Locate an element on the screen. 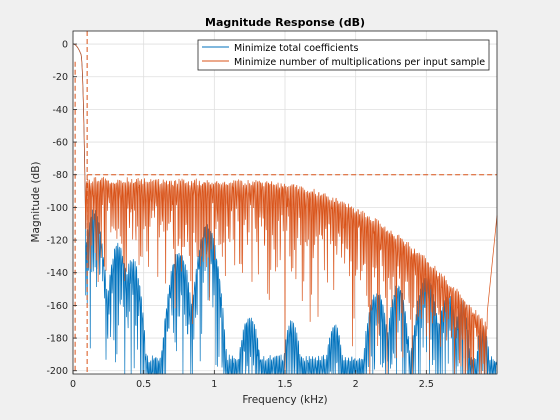 Image resolution: width=560 pixels, height=420 pixels. y-axis-label: Magnitude (dB) is located at coordinates (36, 201).